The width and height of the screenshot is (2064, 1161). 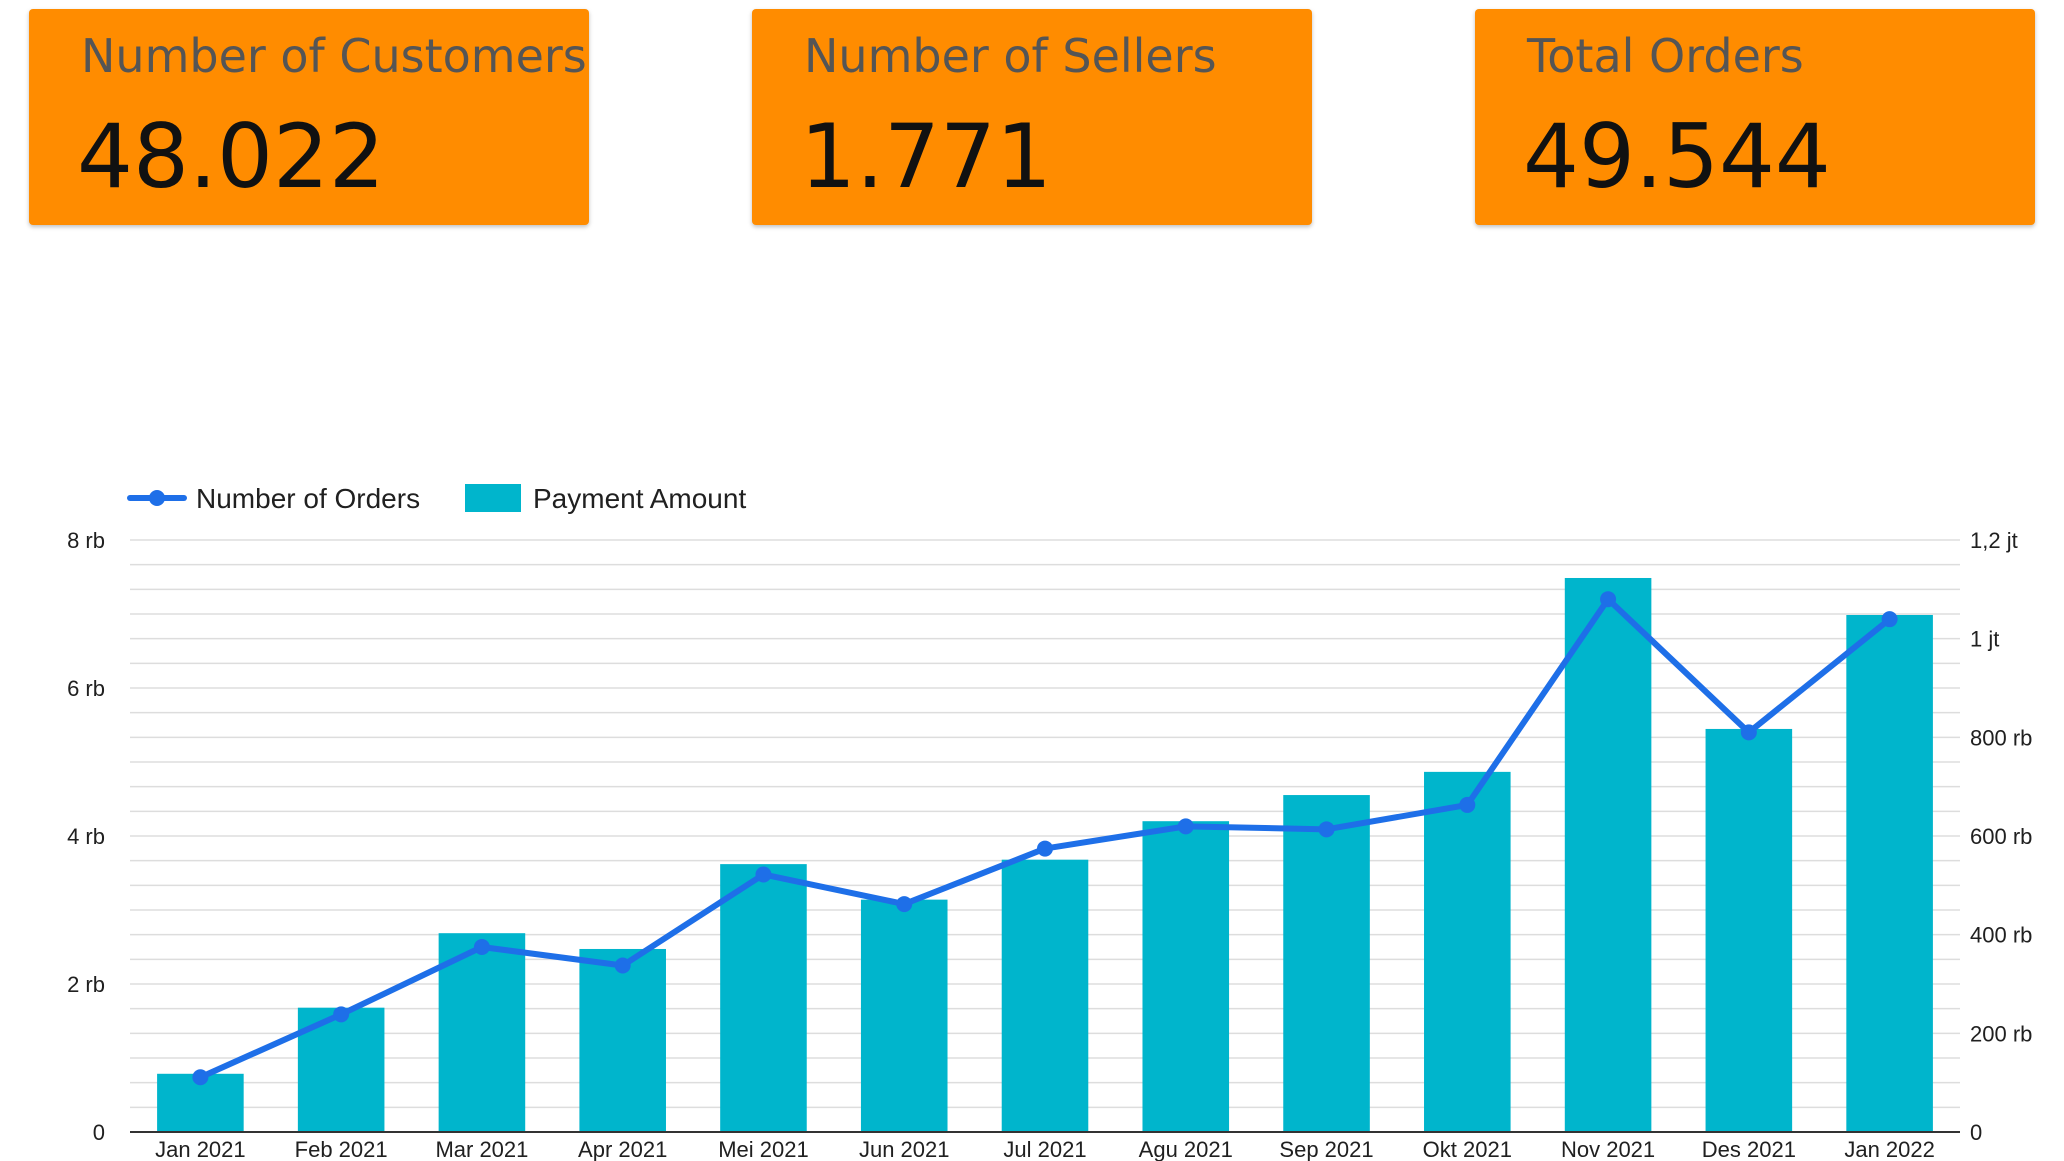 What do you see at coordinates (1326, 1149) in the screenshot?
I see `x-tick-label: Sep 2021` at bounding box center [1326, 1149].